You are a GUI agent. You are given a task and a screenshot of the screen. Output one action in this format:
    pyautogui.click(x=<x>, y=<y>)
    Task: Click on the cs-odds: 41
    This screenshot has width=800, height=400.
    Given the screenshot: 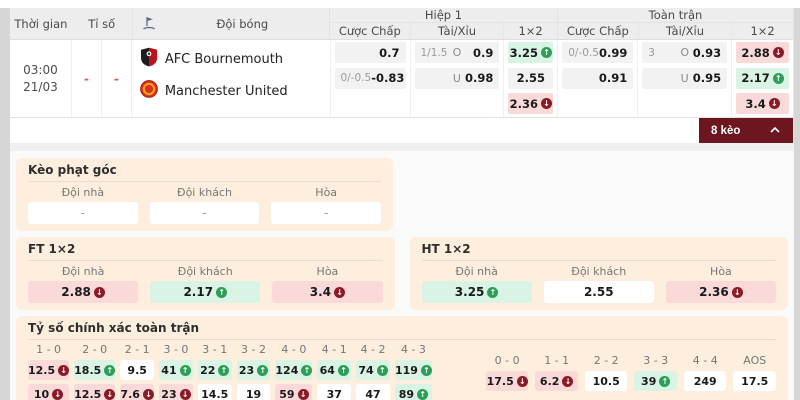 What is the action you would take?
    pyautogui.click(x=176, y=370)
    